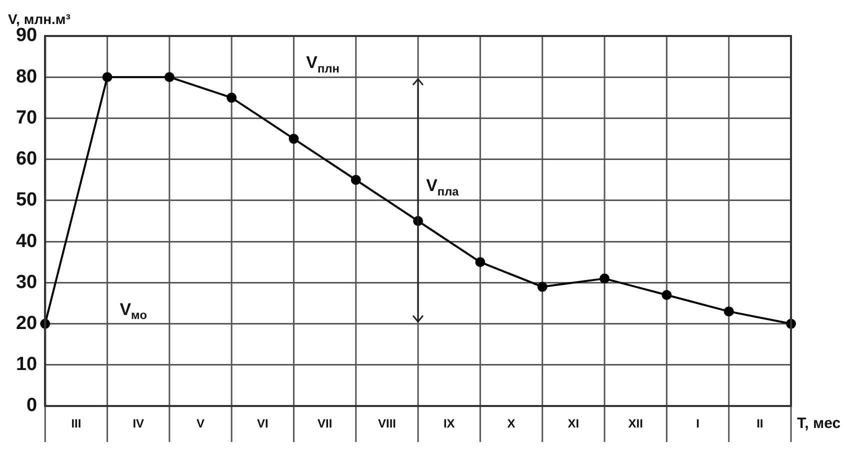 The height and width of the screenshot is (462, 855). I want to click on text: XI, so click(574, 423).